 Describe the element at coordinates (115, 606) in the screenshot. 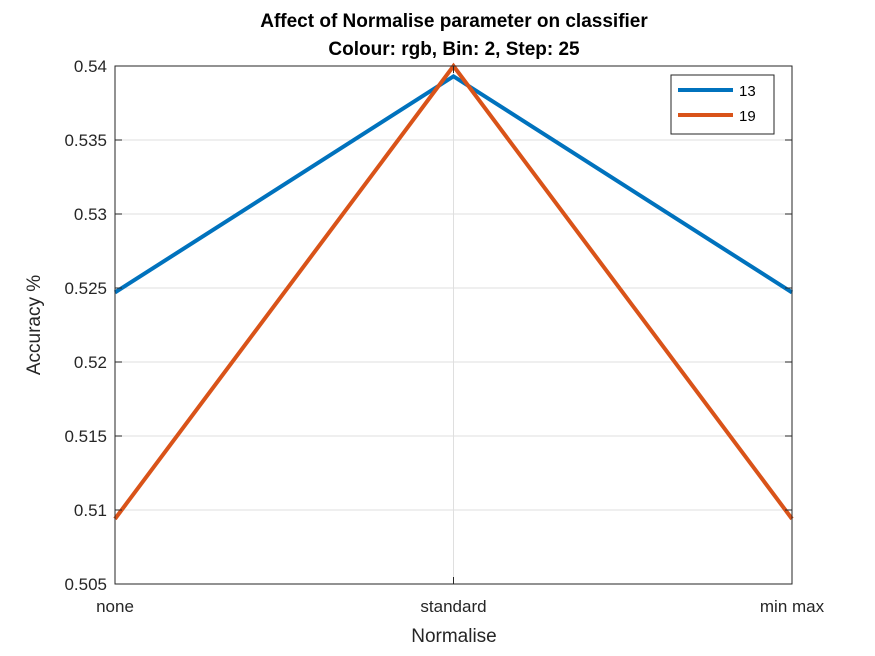

I see `x-tick-label: none` at that location.